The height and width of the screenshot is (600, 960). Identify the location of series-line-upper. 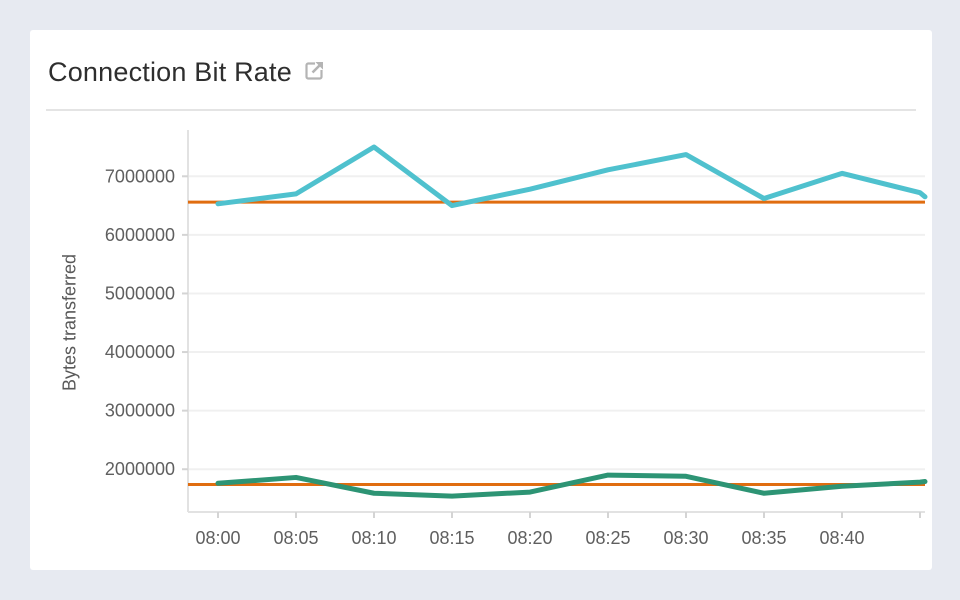
(571, 176).